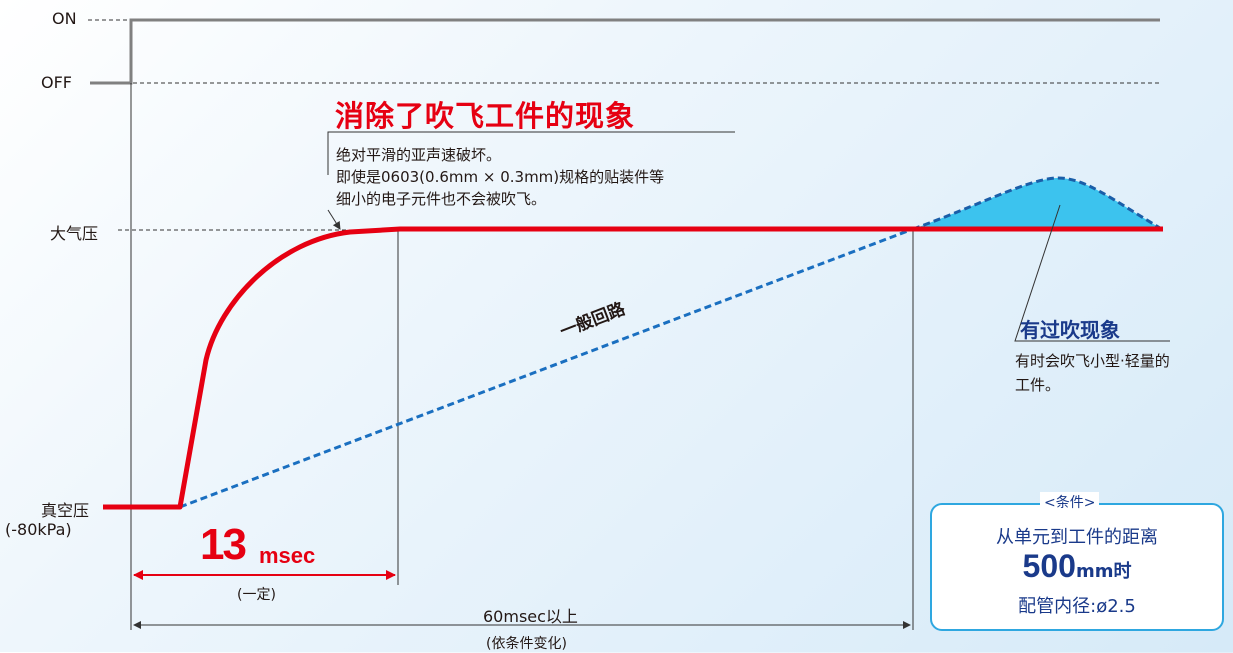 Image resolution: width=1233 pixels, height=653 pixels. What do you see at coordinates (287, 555) in the screenshot?
I see `13ms-unit: msec` at bounding box center [287, 555].